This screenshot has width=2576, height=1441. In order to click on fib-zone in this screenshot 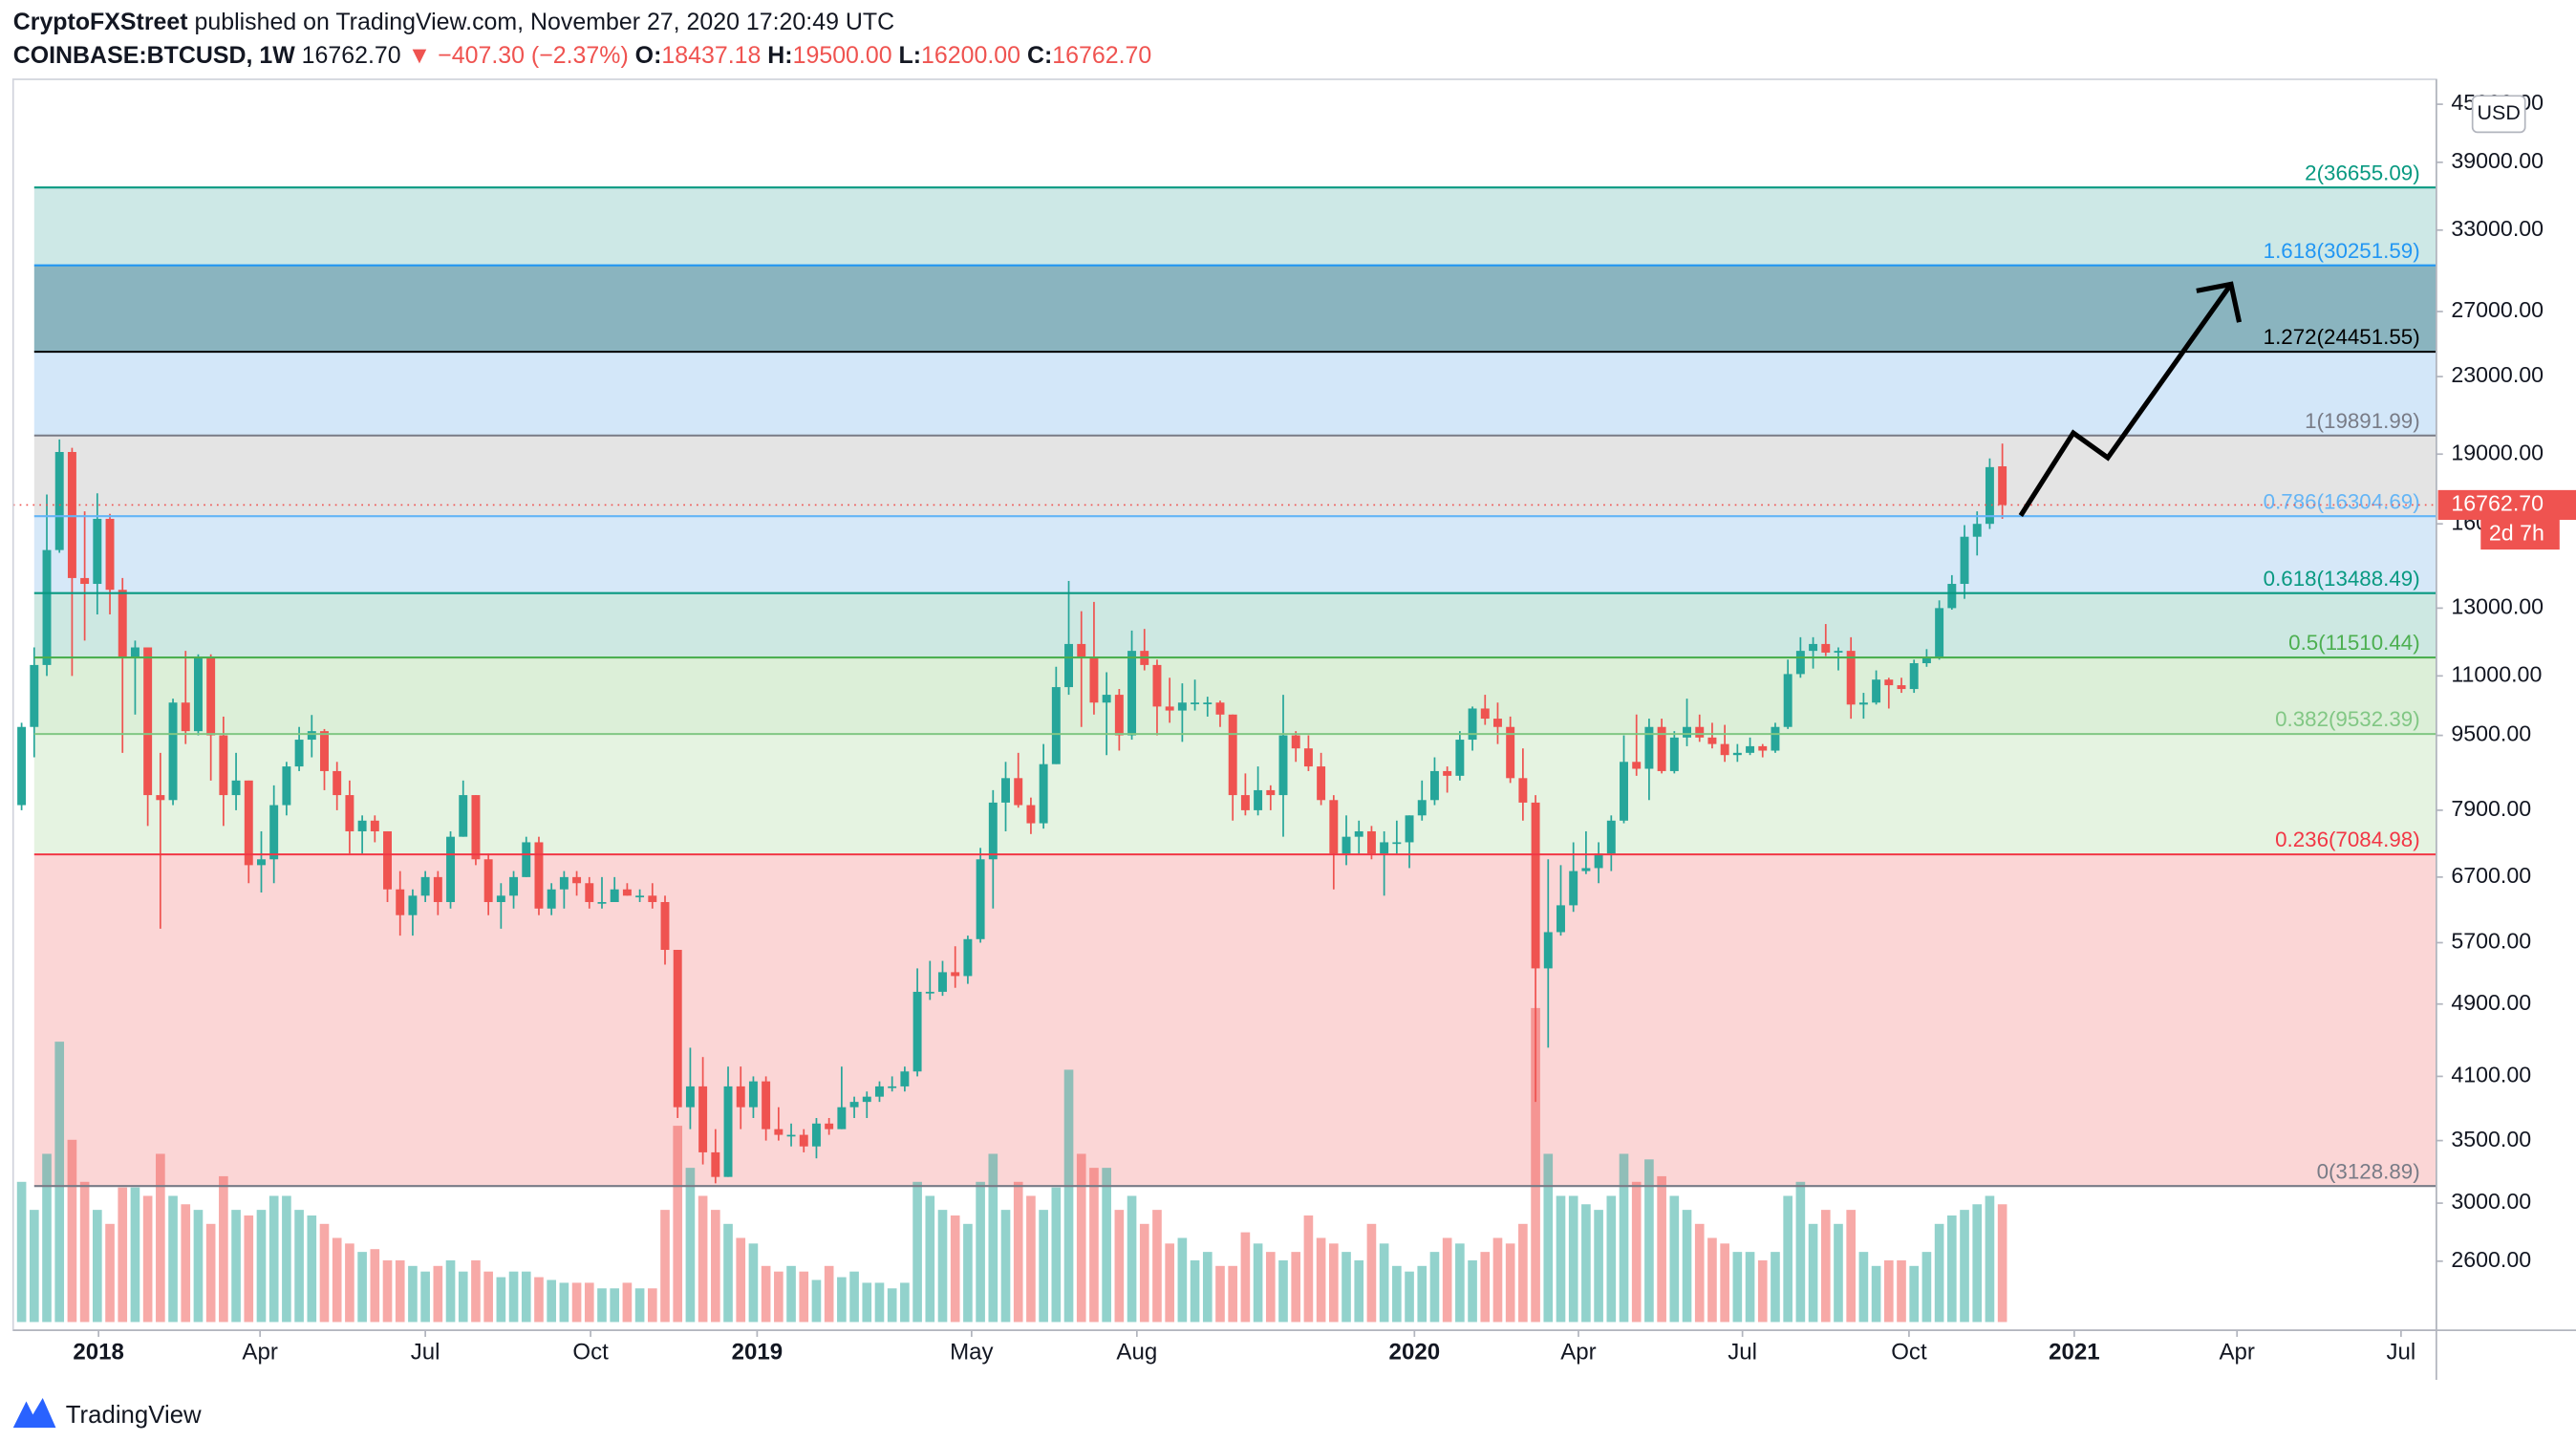, I will do `click(1234, 476)`.